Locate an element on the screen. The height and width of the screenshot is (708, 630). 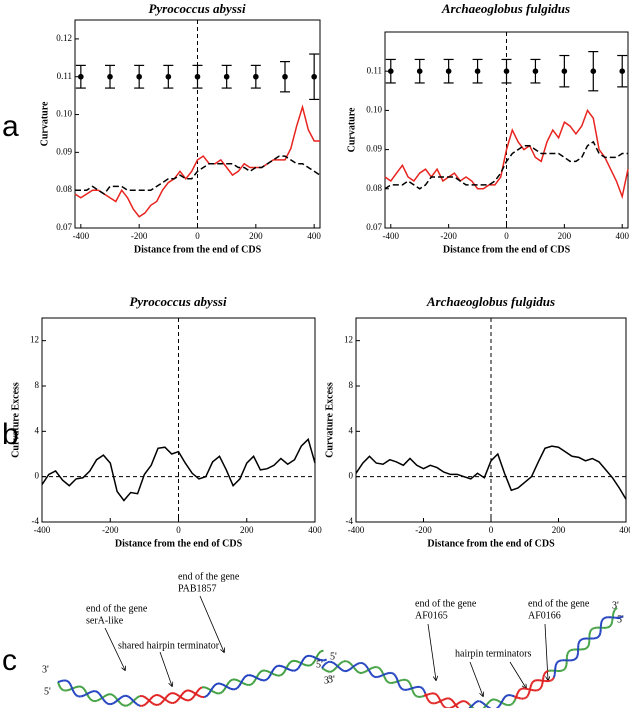
x-tick-label: -400 is located at coordinates (81, 236).